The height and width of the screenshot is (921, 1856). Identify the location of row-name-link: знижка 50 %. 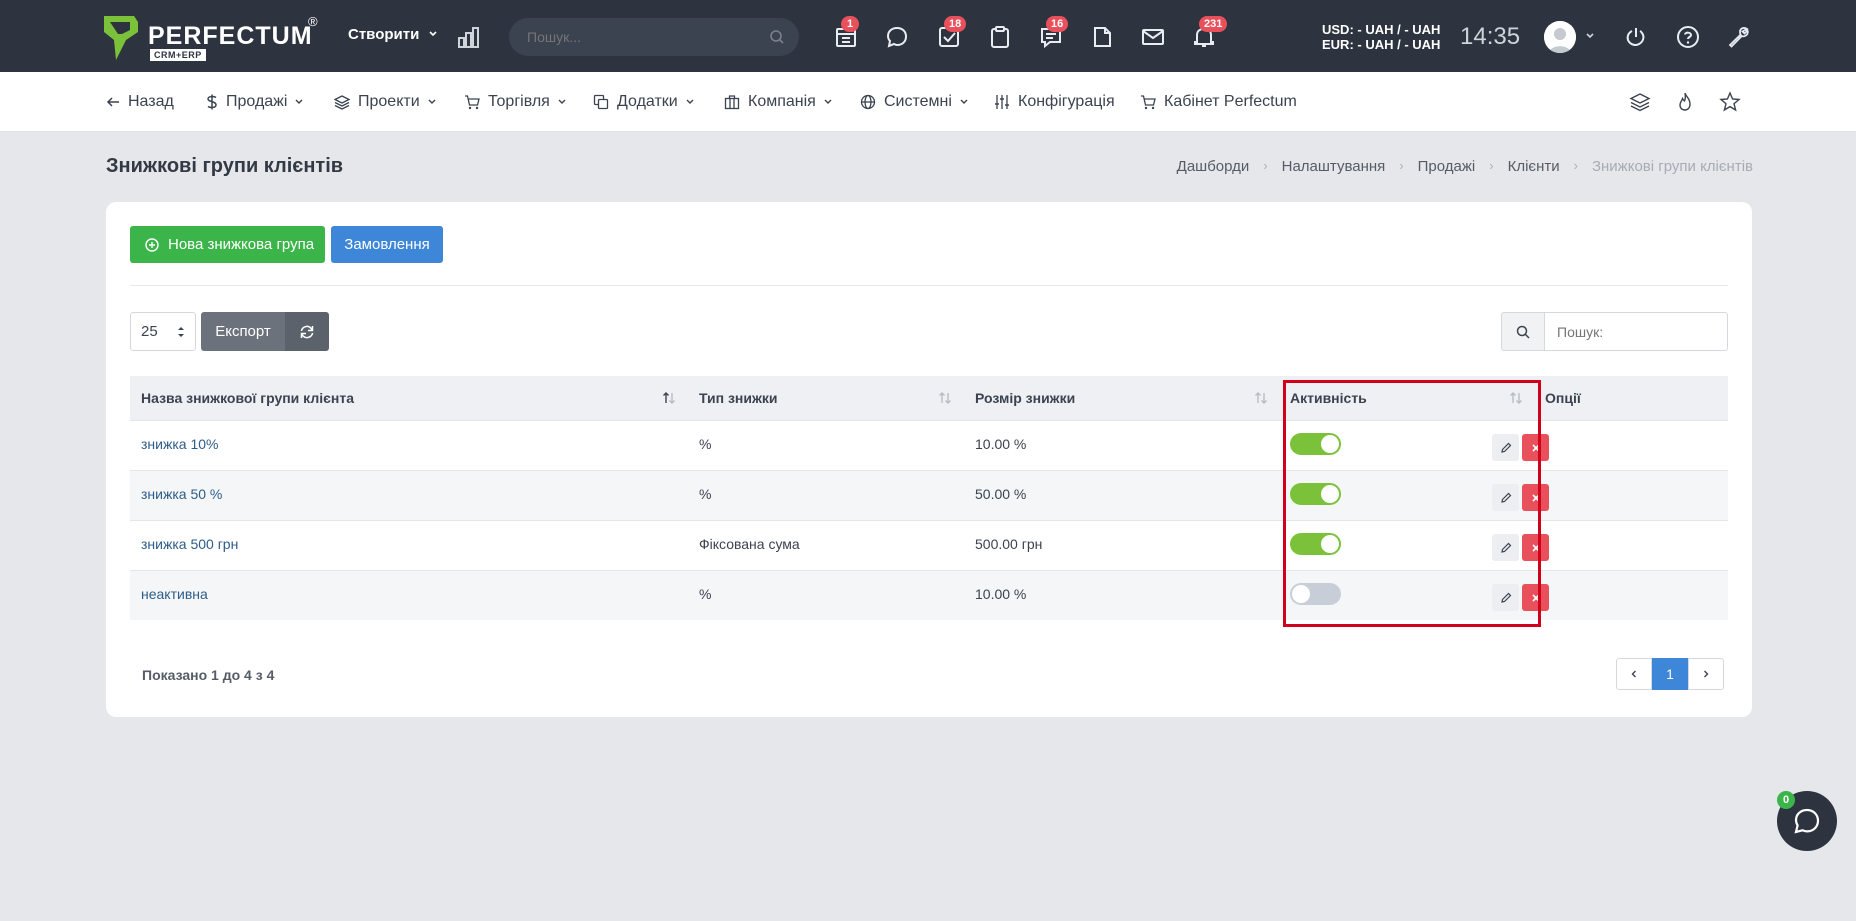
(182, 494).